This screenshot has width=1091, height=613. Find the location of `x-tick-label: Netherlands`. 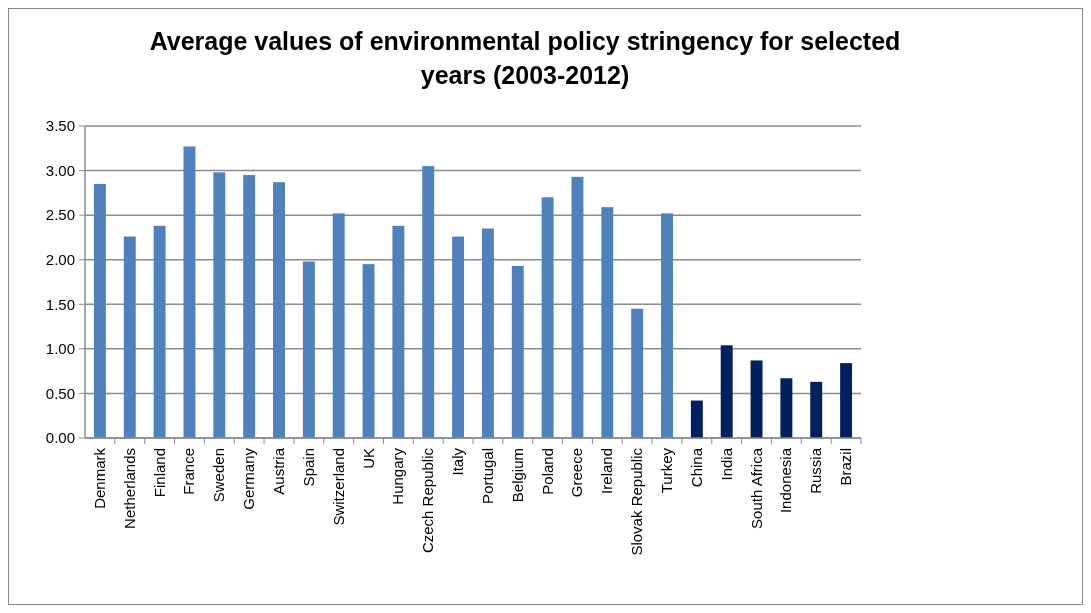

x-tick-label: Netherlands is located at coordinates (129, 488).